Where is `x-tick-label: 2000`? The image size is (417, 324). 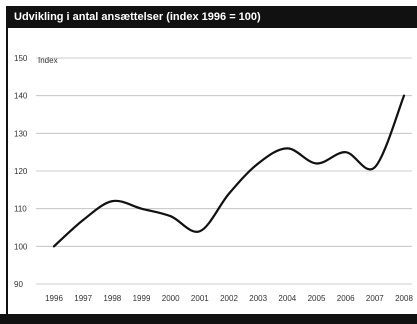
x-tick-label: 2000 is located at coordinates (171, 298).